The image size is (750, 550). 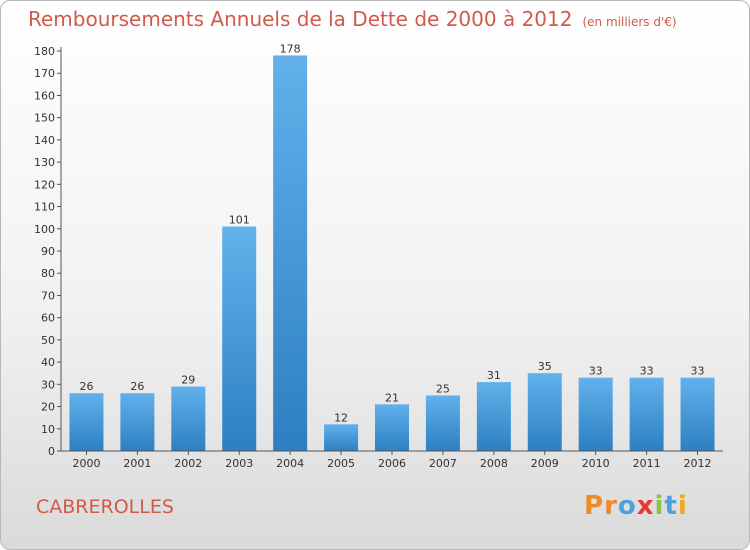 I want to click on x-tick-label: 2007, so click(x=443, y=463).